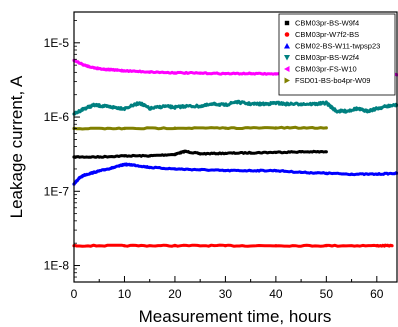 This screenshot has height=327, width=398. Describe the element at coordinates (276, 294) in the screenshot. I see `x-tick-label: 40` at that location.